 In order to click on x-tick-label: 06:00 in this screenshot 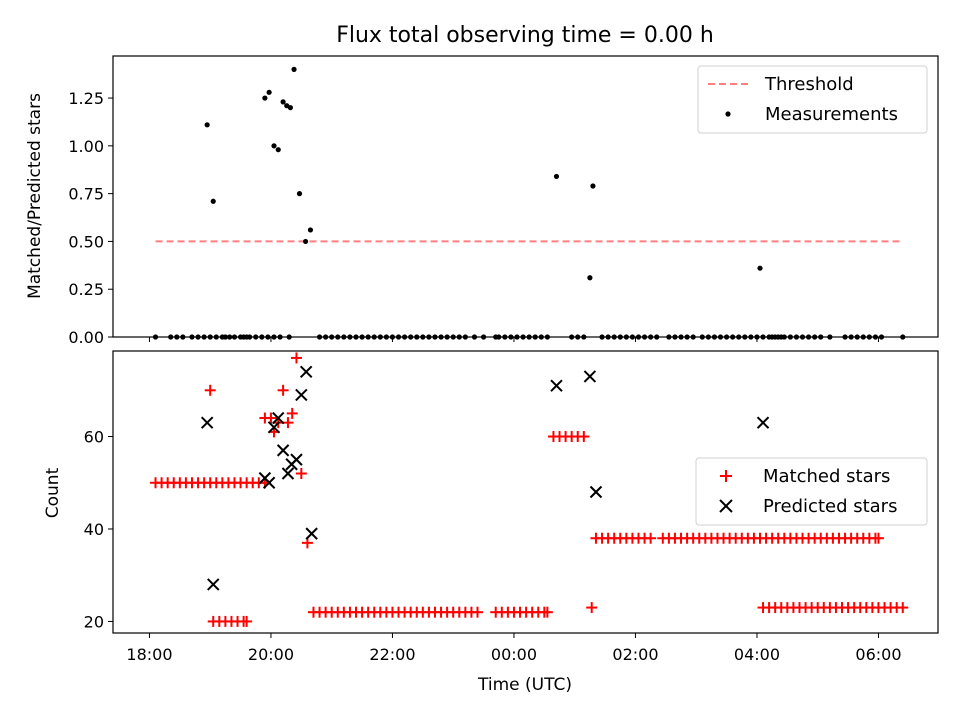, I will do `click(878, 654)`.